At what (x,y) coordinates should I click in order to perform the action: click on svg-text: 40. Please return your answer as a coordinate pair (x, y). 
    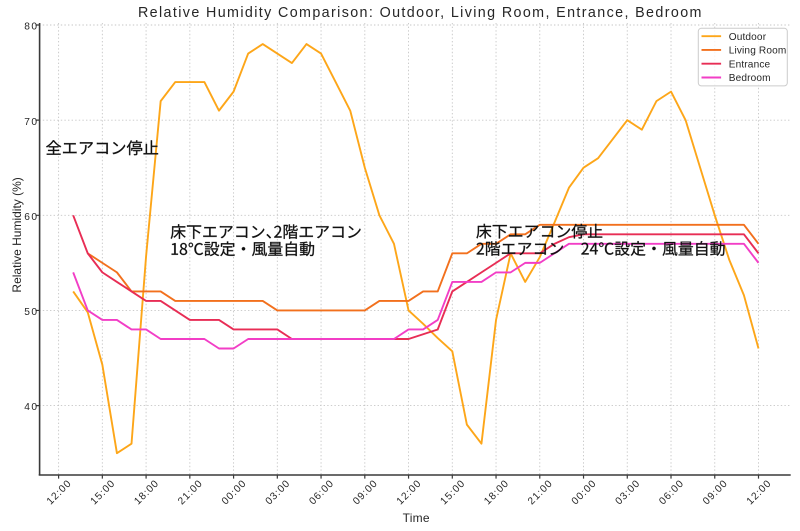
    Looking at the image, I should click on (31, 407).